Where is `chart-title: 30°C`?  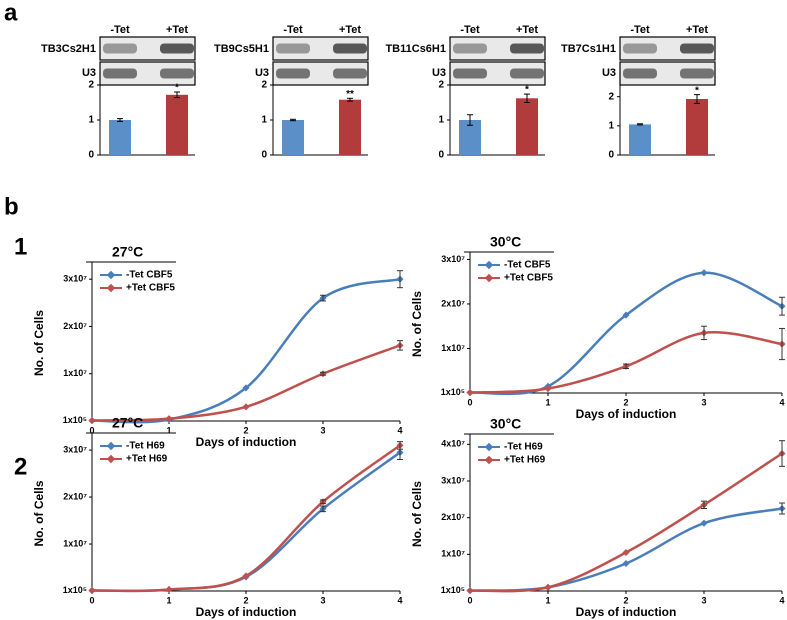
chart-title: 30°C is located at coordinates (505, 242).